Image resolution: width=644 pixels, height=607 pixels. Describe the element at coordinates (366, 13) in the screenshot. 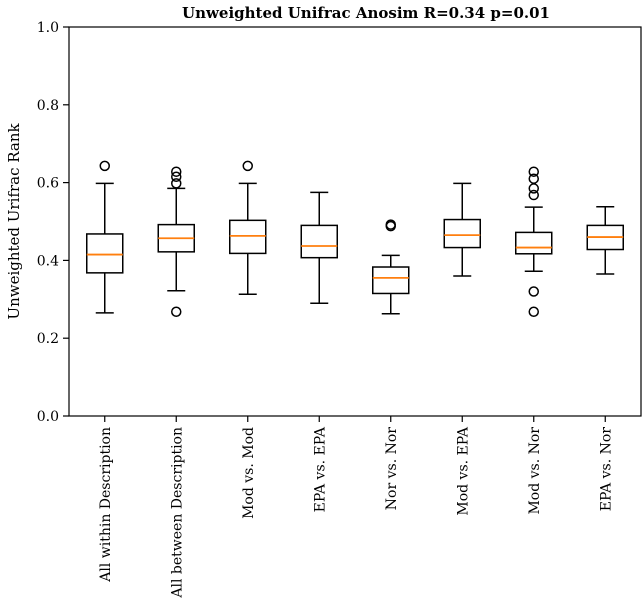

I see `chart-title: Unweighted Unifrac Anosim R=0.34 p=0.01` at that location.